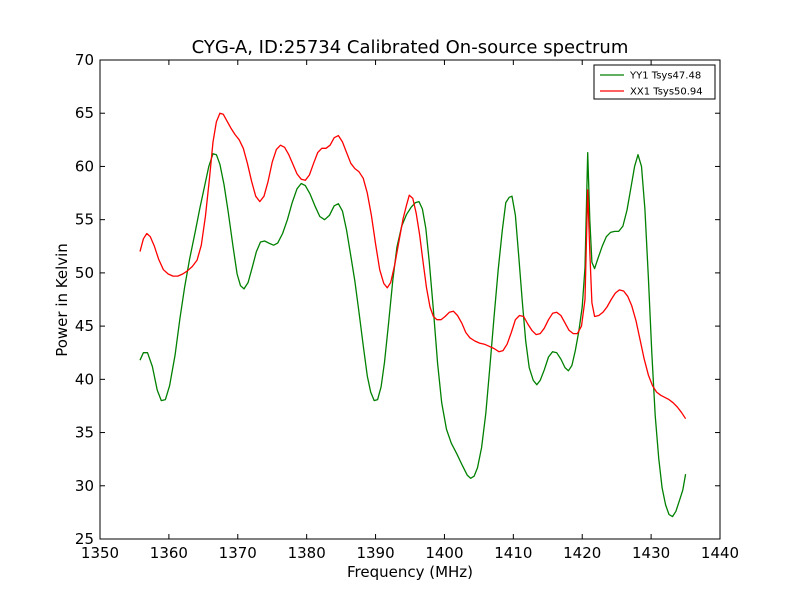 The image size is (800, 604). I want to click on x-axis-label: Frequency (MHz), so click(410, 572).